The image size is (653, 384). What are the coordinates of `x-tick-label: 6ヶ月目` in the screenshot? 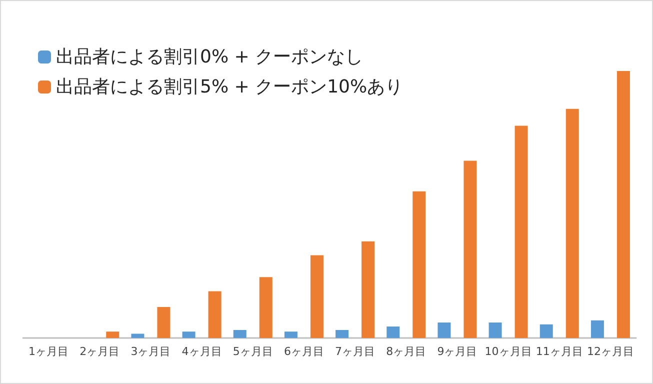 It's located at (304, 351).